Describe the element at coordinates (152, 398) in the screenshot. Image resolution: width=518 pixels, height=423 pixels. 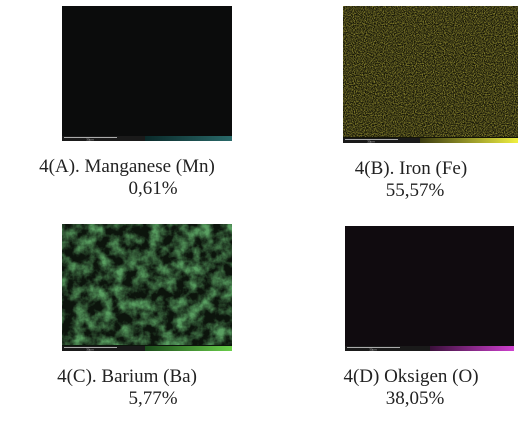
I see `percentage: 5,77%` at that location.